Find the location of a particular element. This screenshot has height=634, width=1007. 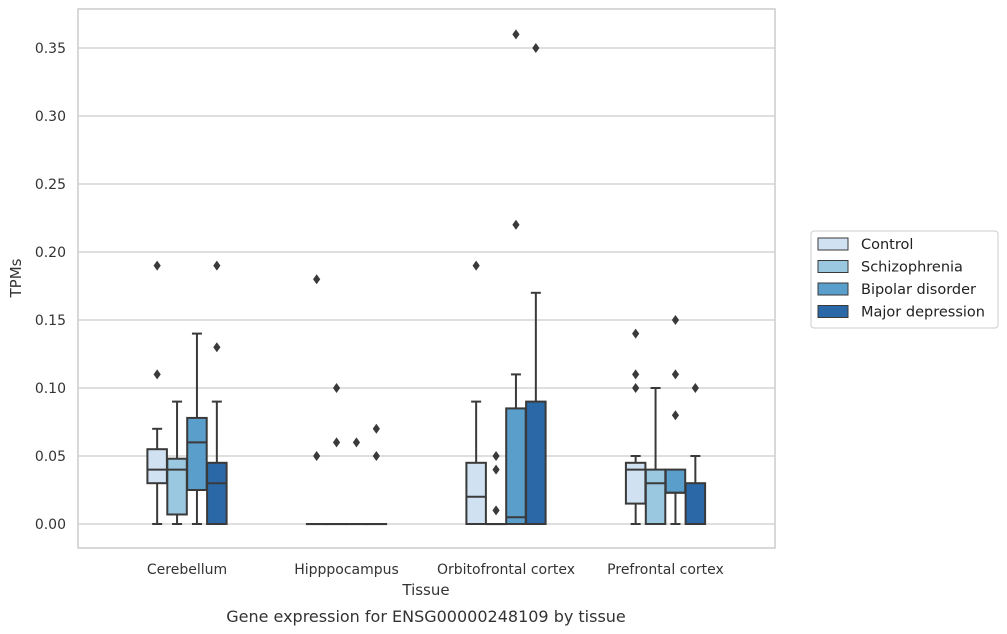

x-axis-title: Tissue is located at coordinates (425, 590).